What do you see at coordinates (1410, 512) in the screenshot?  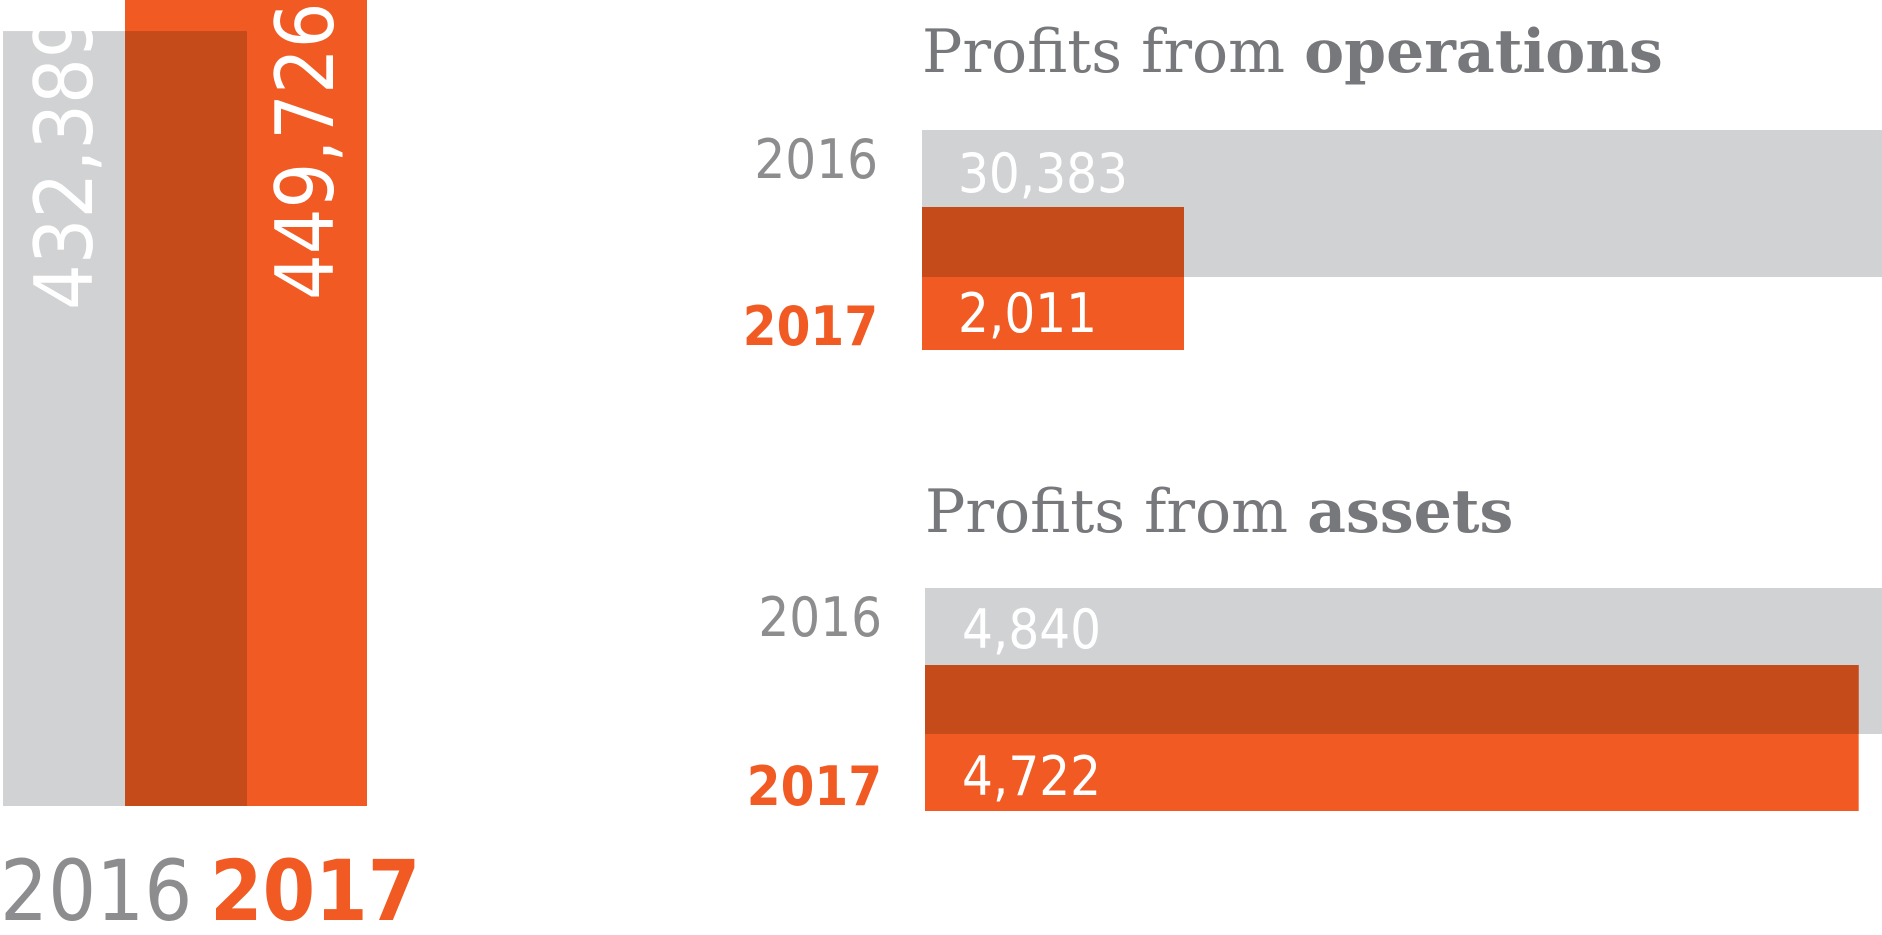 I see `chart-title-assets-bold: assets` at bounding box center [1410, 512].